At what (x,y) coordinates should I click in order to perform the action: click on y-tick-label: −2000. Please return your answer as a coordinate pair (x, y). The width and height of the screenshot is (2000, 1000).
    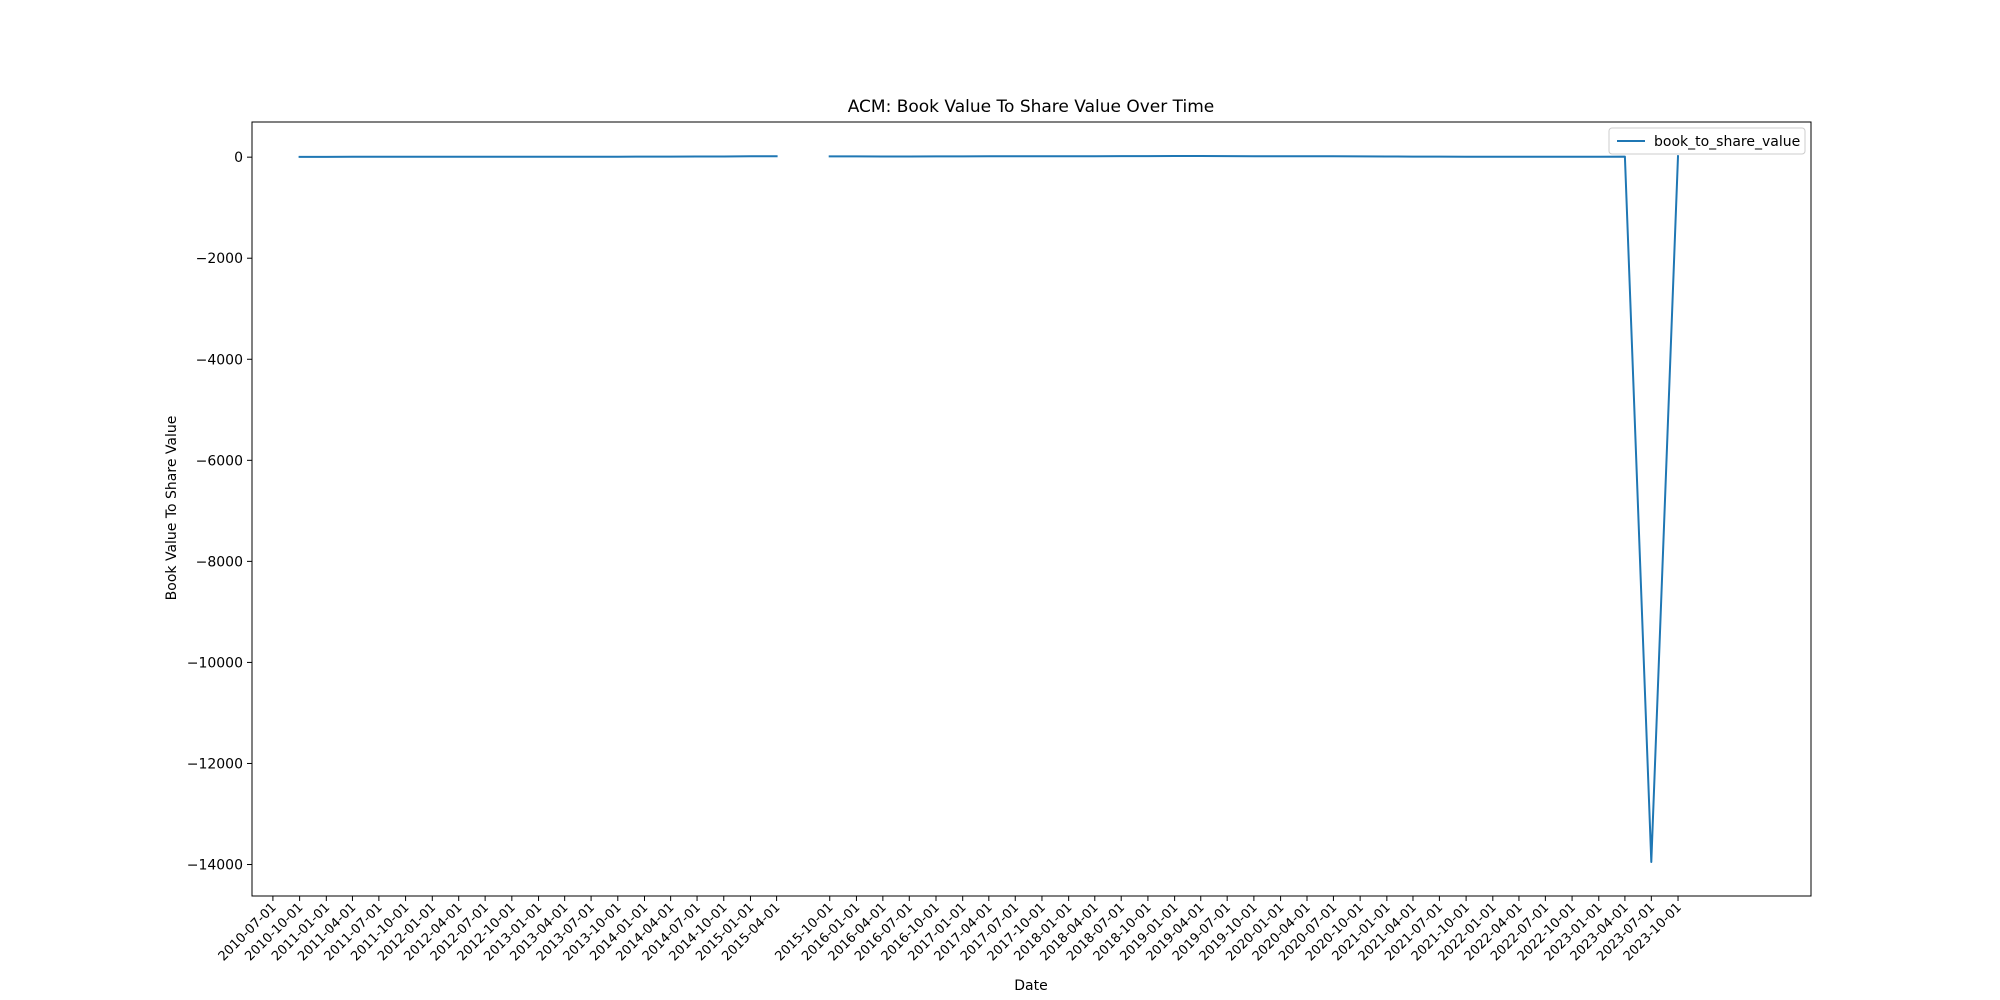
    Looking at the image, I should click on (219, 259).